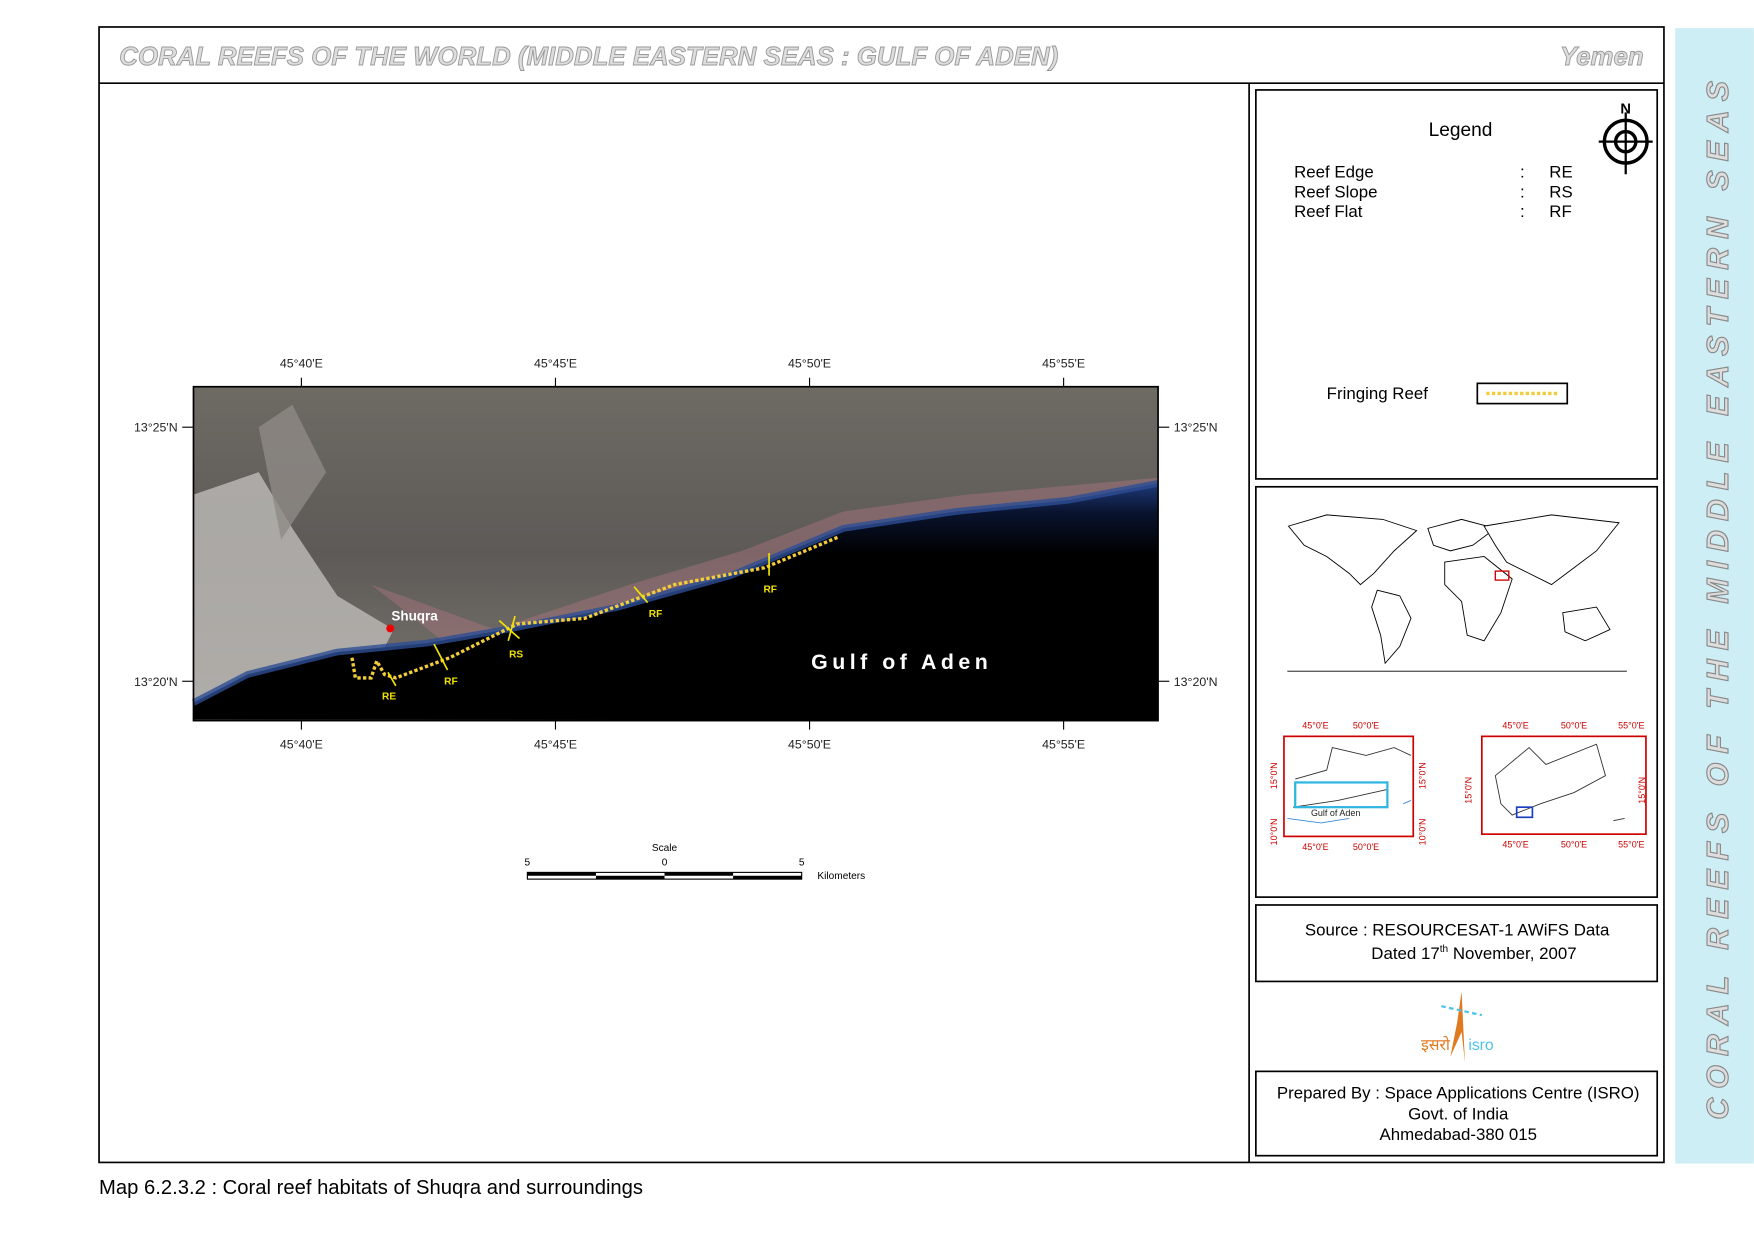 The image size is (1754, 1240). Describe the element at coordinates (1718, 596) in the screenshot. I see `sidebar-title: CORAL REEFS OF THE MIDDLE EASTERN SEAS` at that location.